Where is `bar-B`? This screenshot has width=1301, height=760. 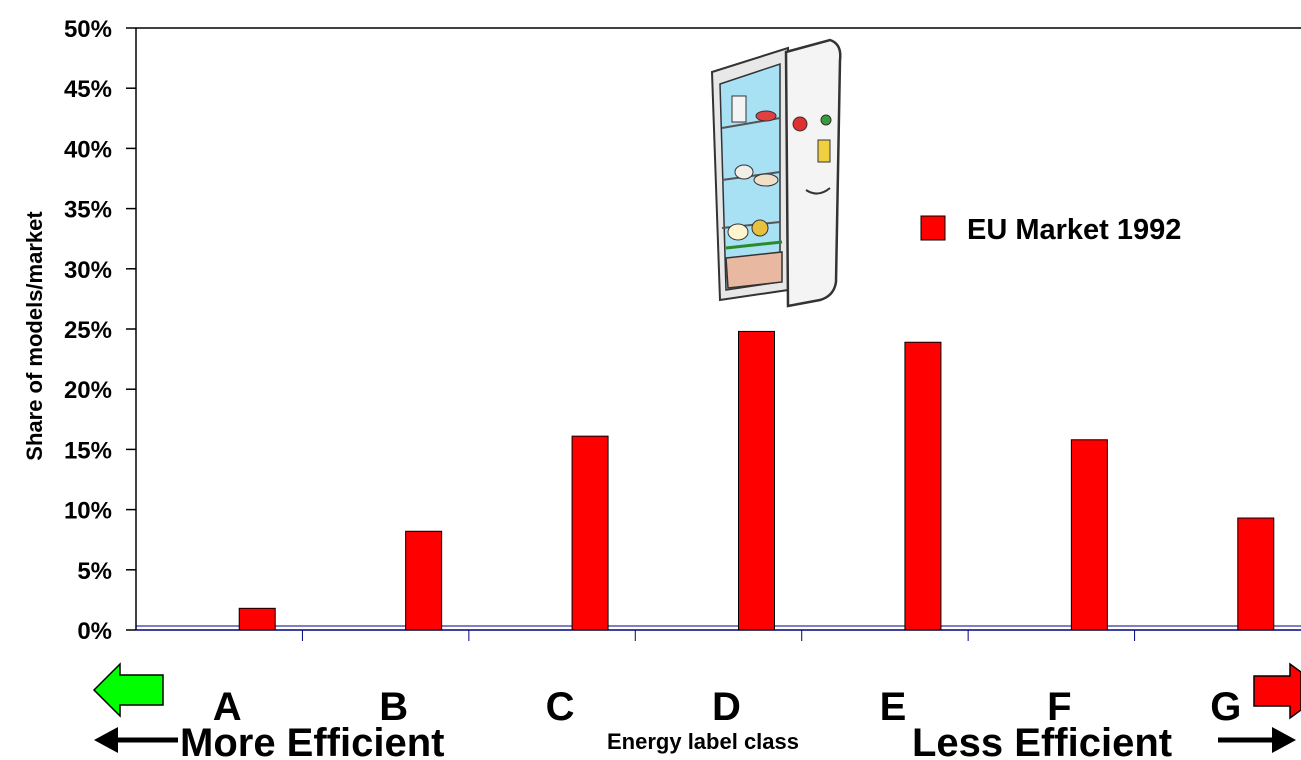 bar-B is located at coordinates (424, 580).